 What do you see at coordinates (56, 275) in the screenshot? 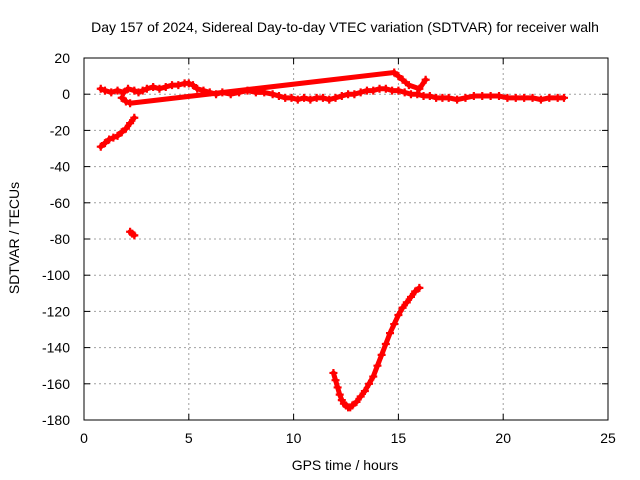
I see `y-tick-label: -100` at bounding box center [56, 275].